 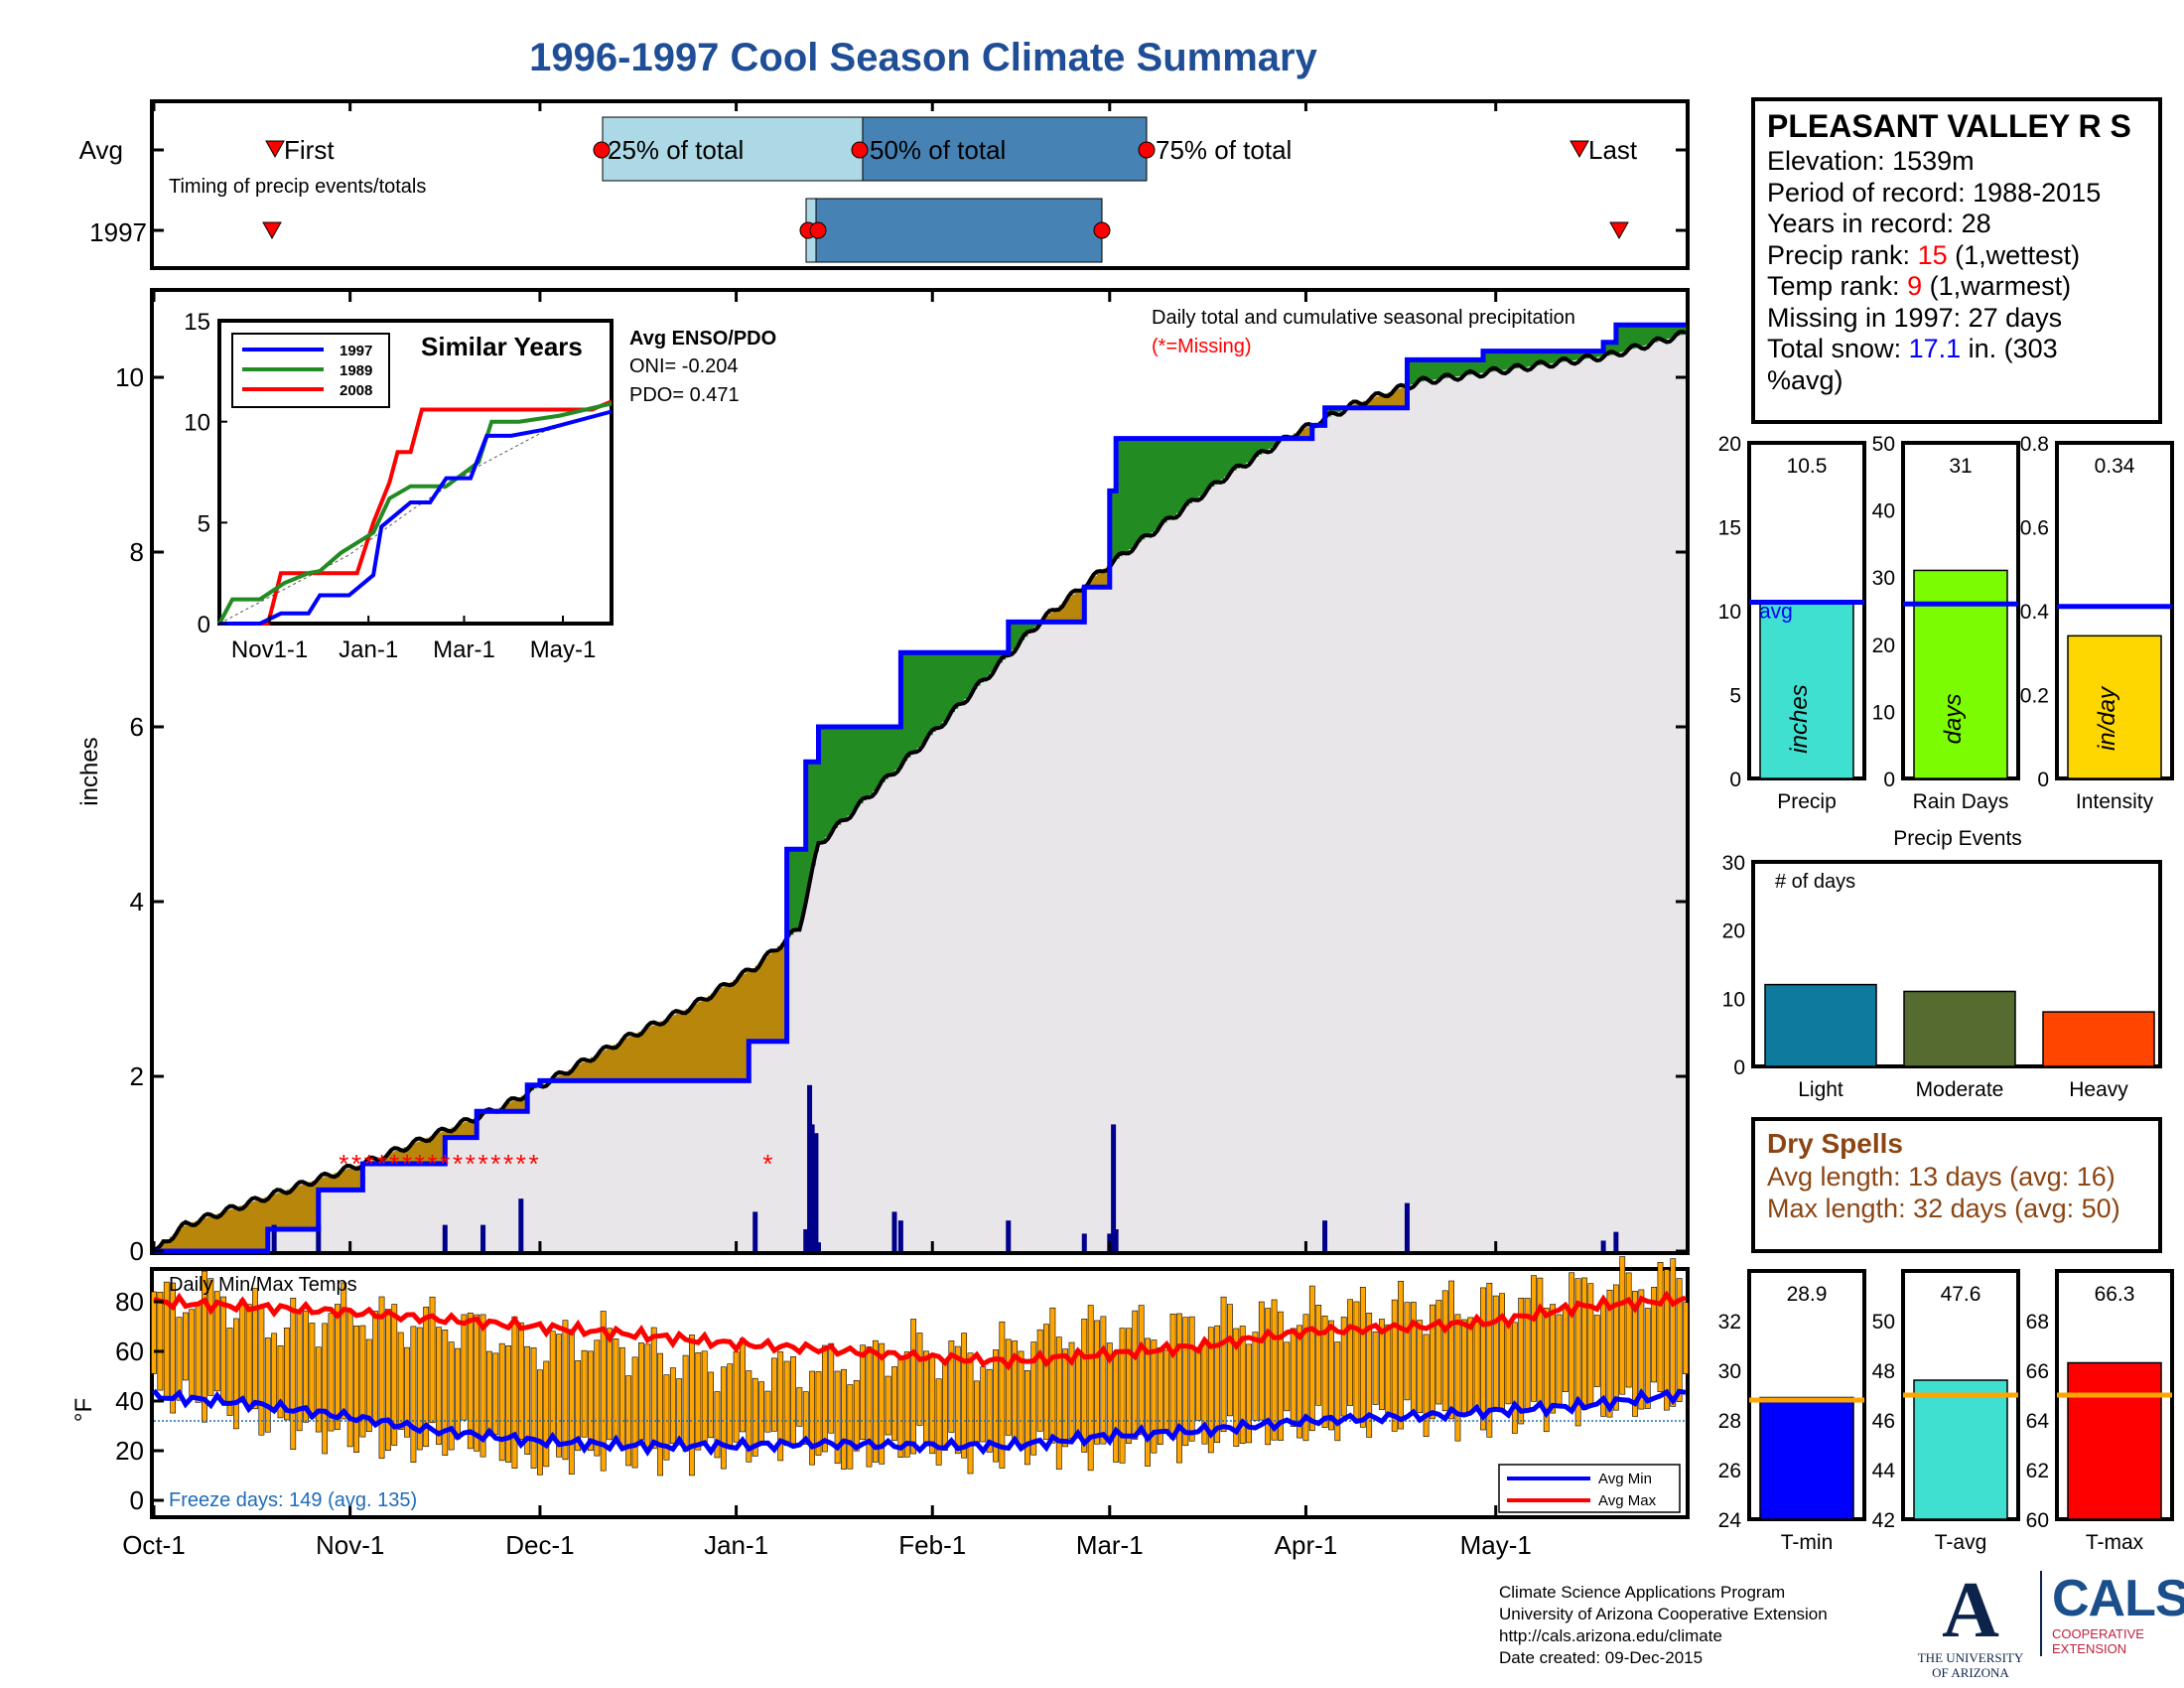 I want to click on bar-ytick-label: 68, so click(x=2037, y=1322).